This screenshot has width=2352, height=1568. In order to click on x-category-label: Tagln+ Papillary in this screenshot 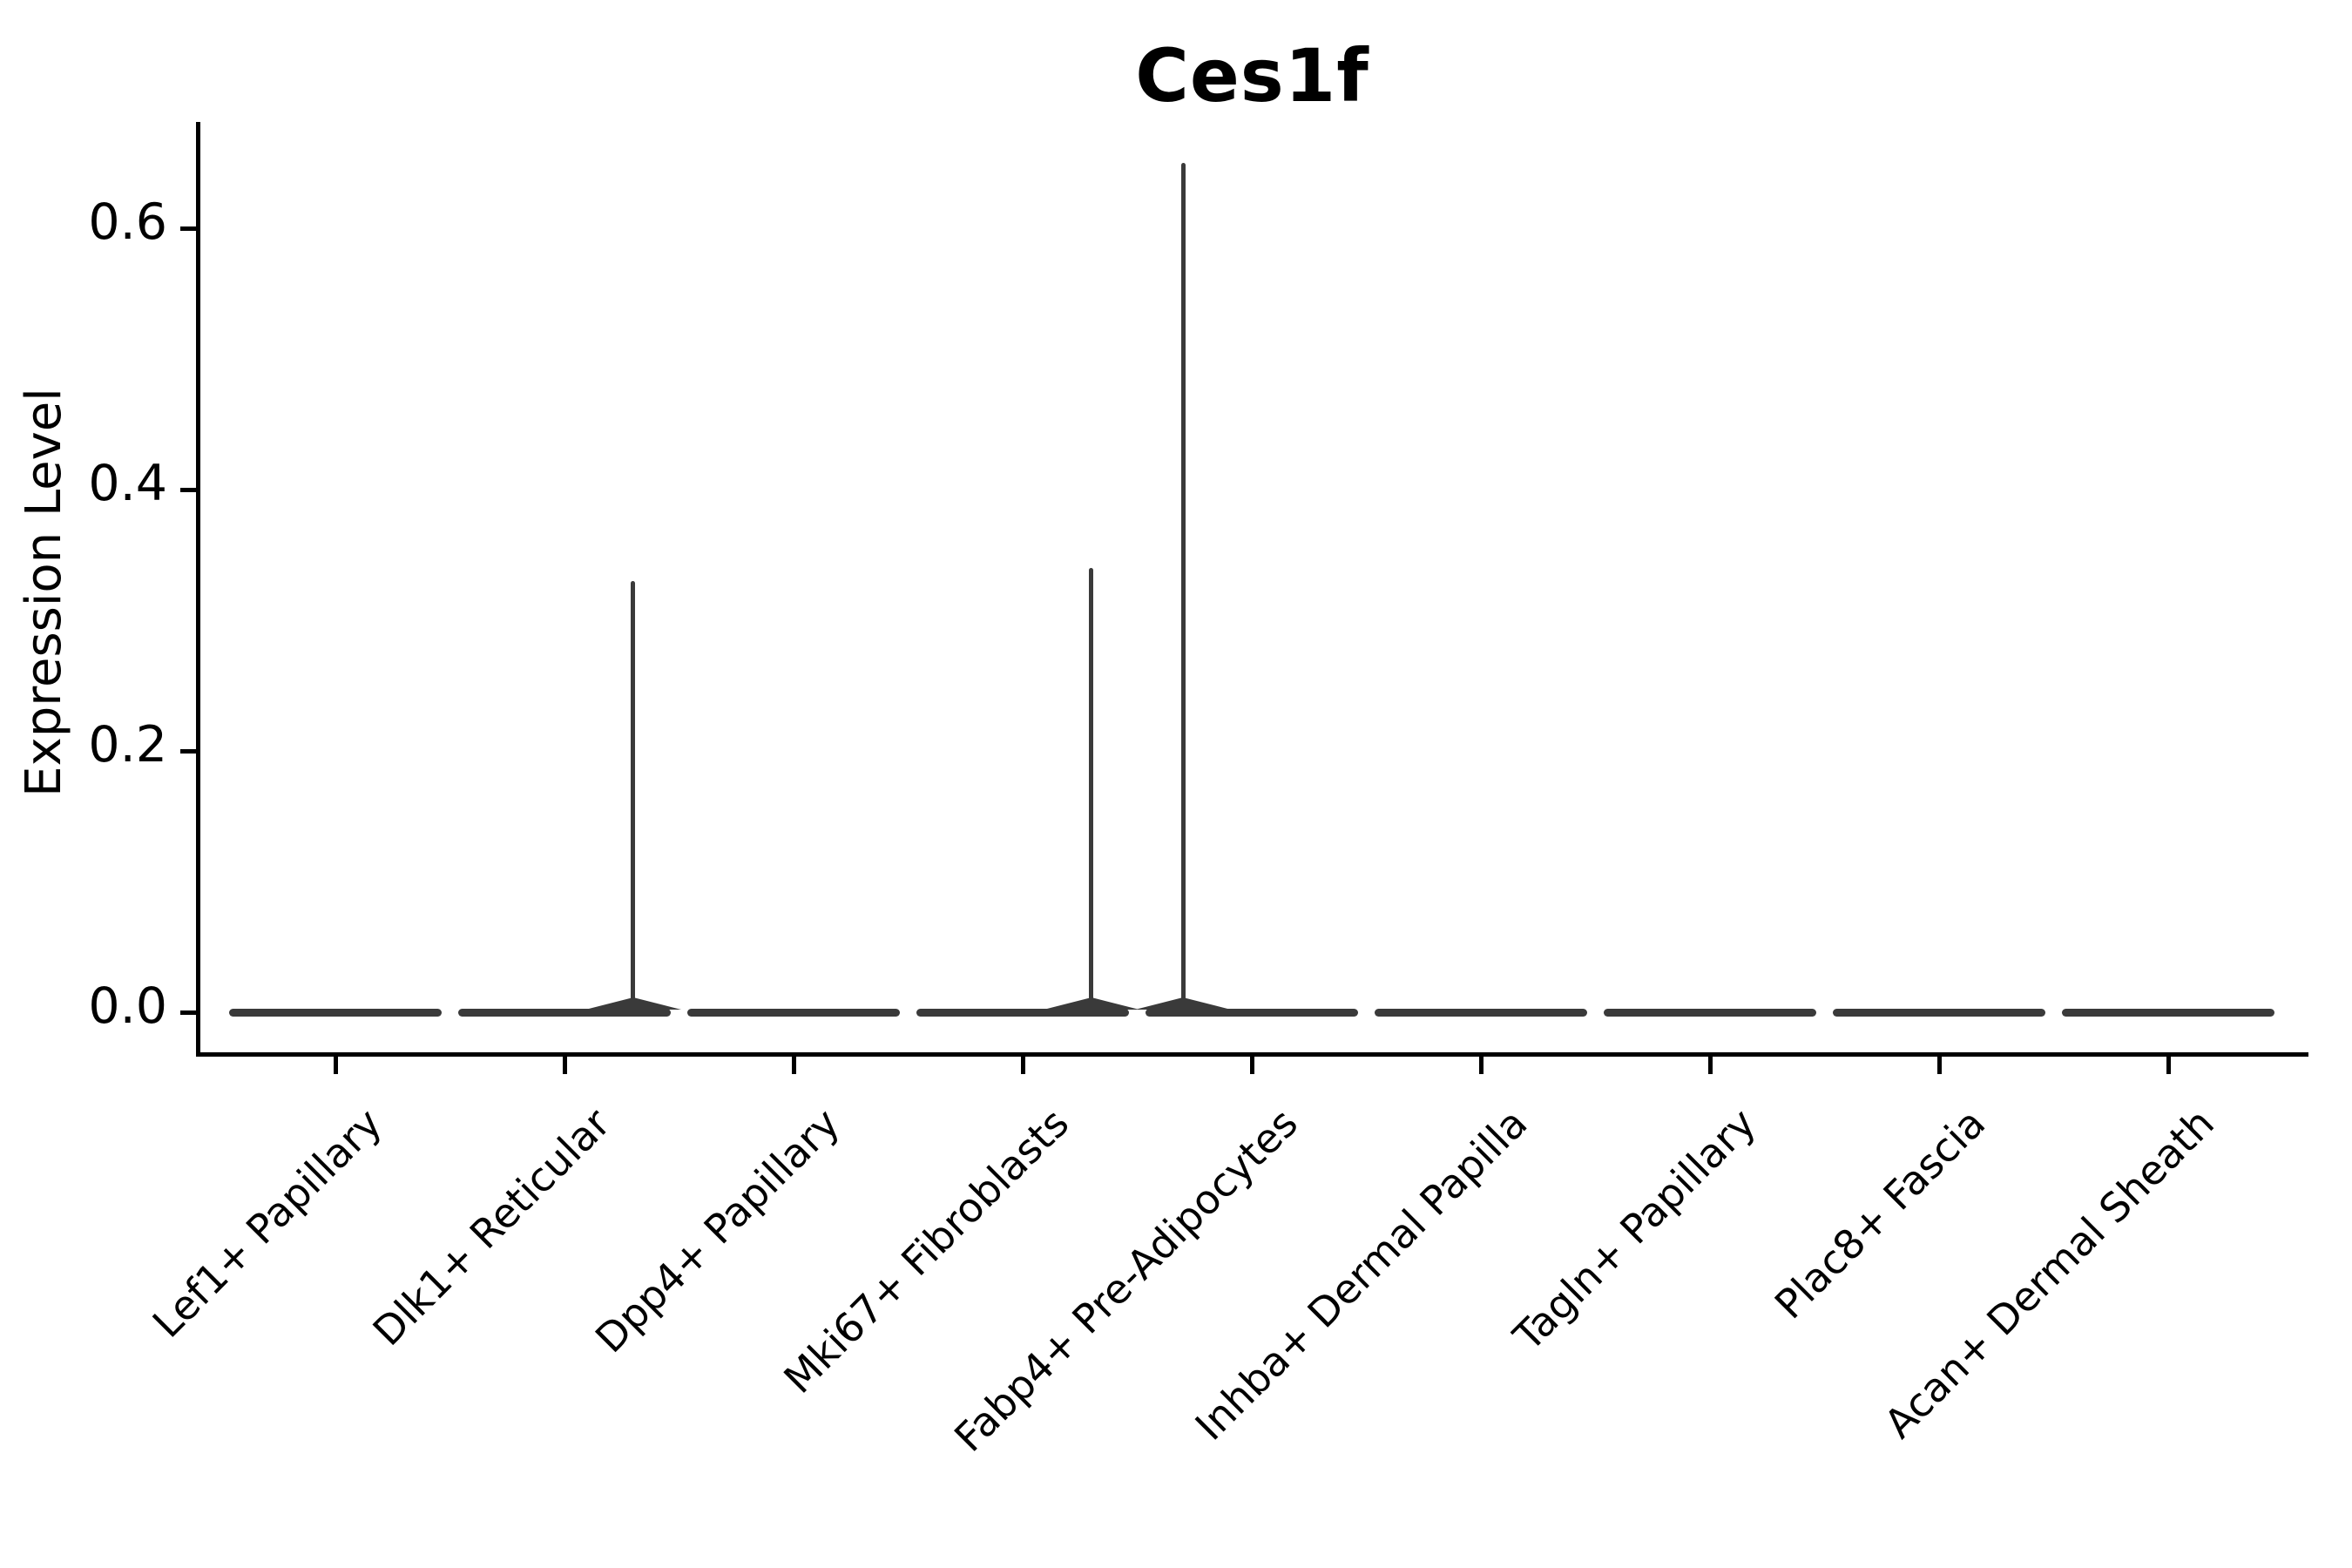, I will do `click(1635, 1230)`.